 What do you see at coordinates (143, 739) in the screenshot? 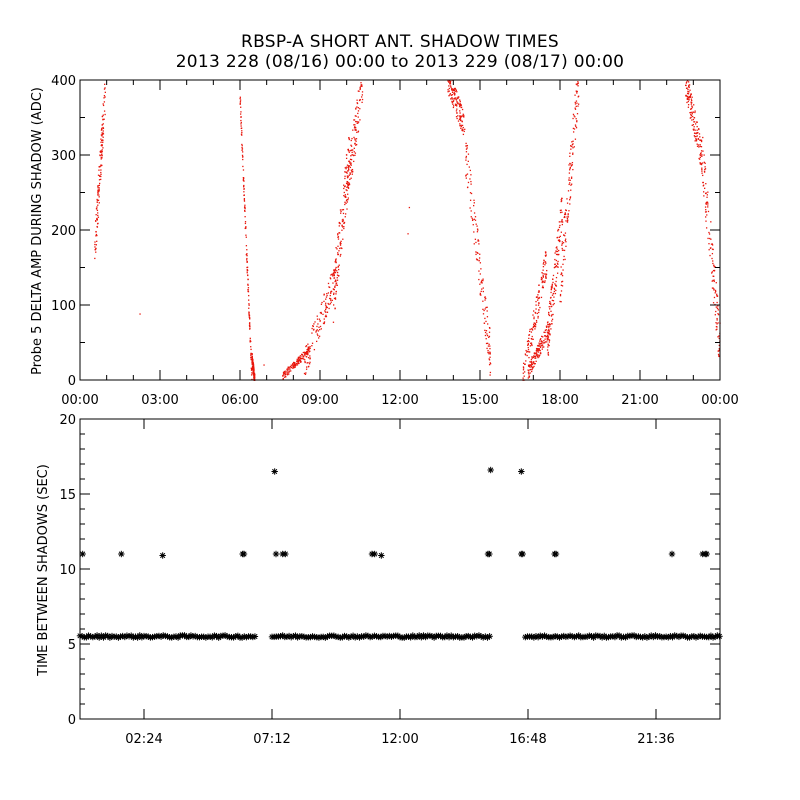
I see `gap-x-tick-label: 02:24` at bounding box center [143, 739].